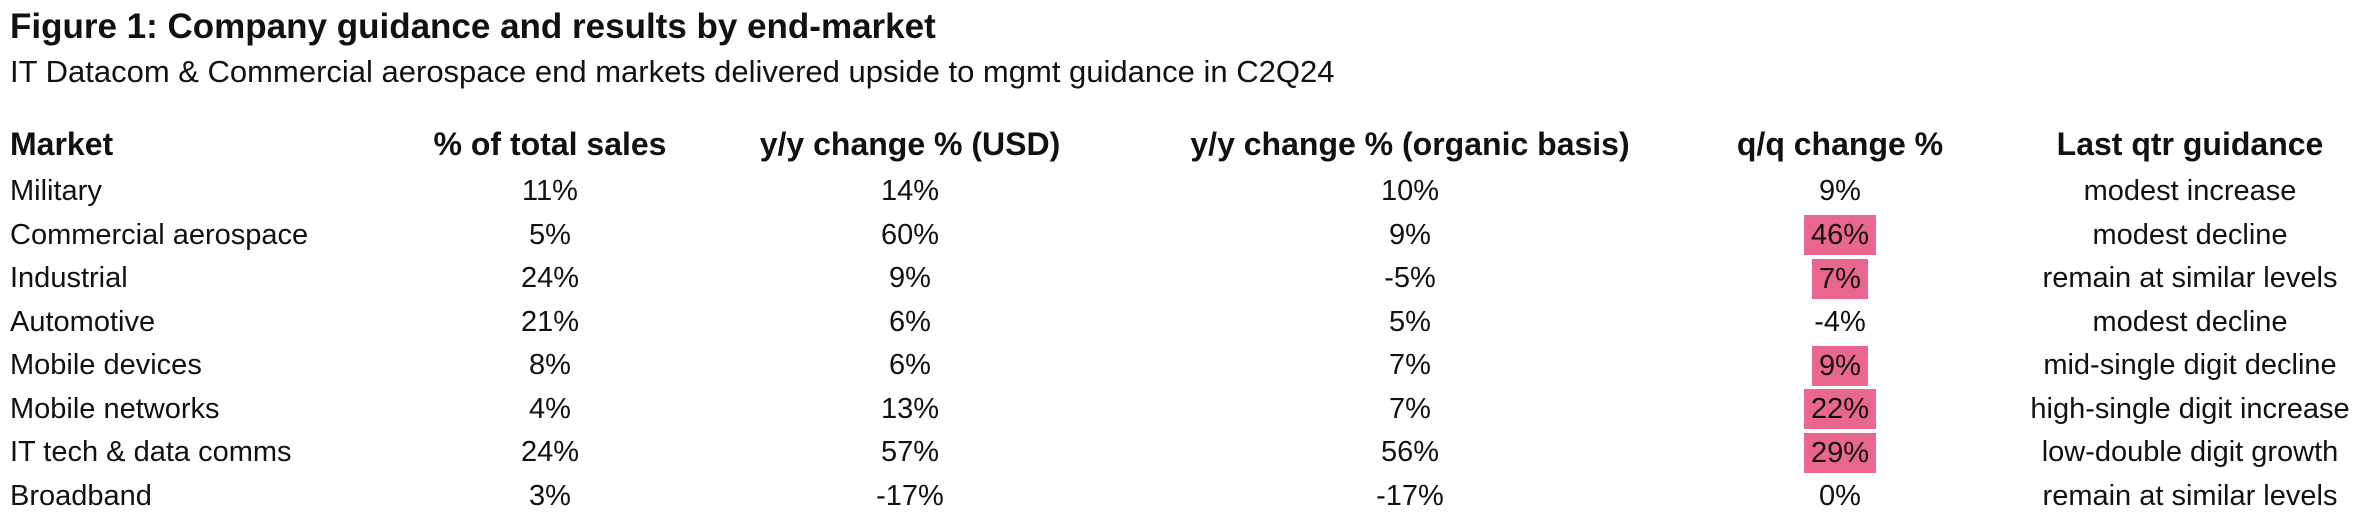 This screenshot has width=2370, height=522. What do you see at coordinates (910, 143) in the screenshot?
I see `header-yy-change-usd: y/y change % (USD)` at bounding box center [910, 143].